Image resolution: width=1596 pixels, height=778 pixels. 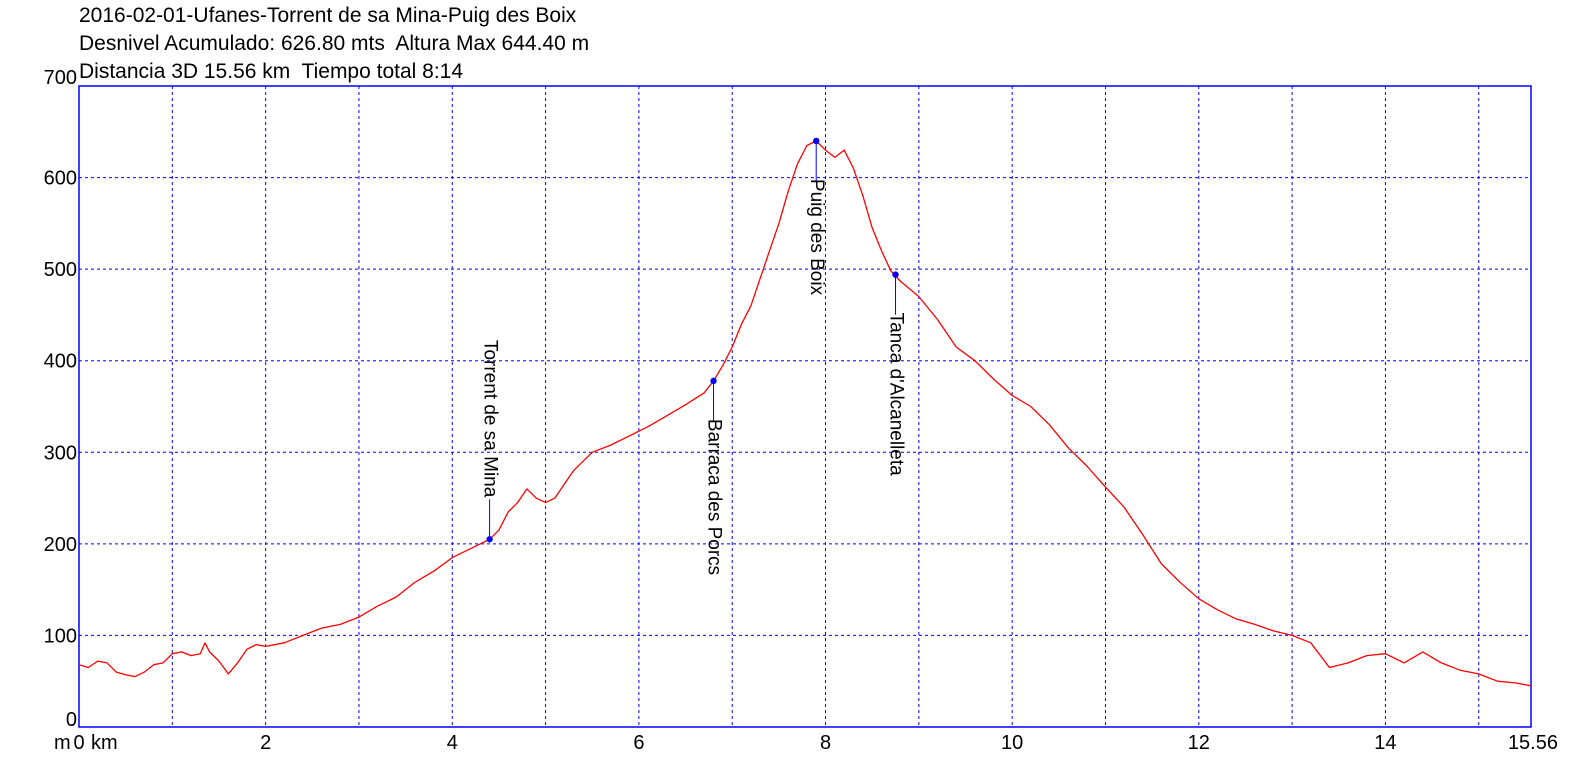 I want to click on x-tick-label: 10, so click(x=1012, y=743).